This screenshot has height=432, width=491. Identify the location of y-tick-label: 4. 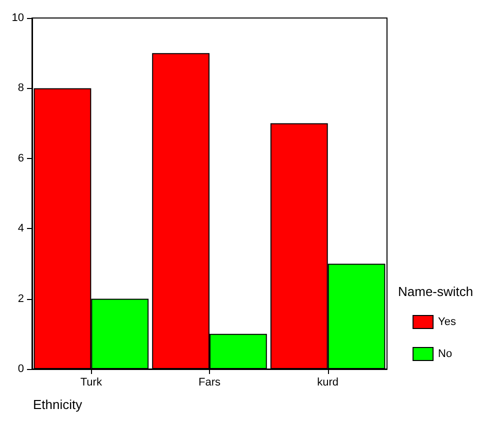
(21, 228).